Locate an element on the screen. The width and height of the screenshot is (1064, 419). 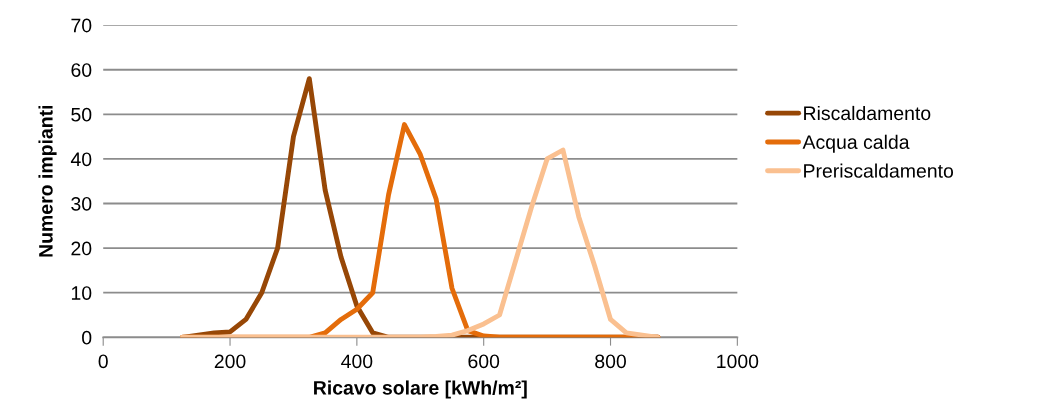
x-tick-label: 200 is located at coordinates (230, 361).